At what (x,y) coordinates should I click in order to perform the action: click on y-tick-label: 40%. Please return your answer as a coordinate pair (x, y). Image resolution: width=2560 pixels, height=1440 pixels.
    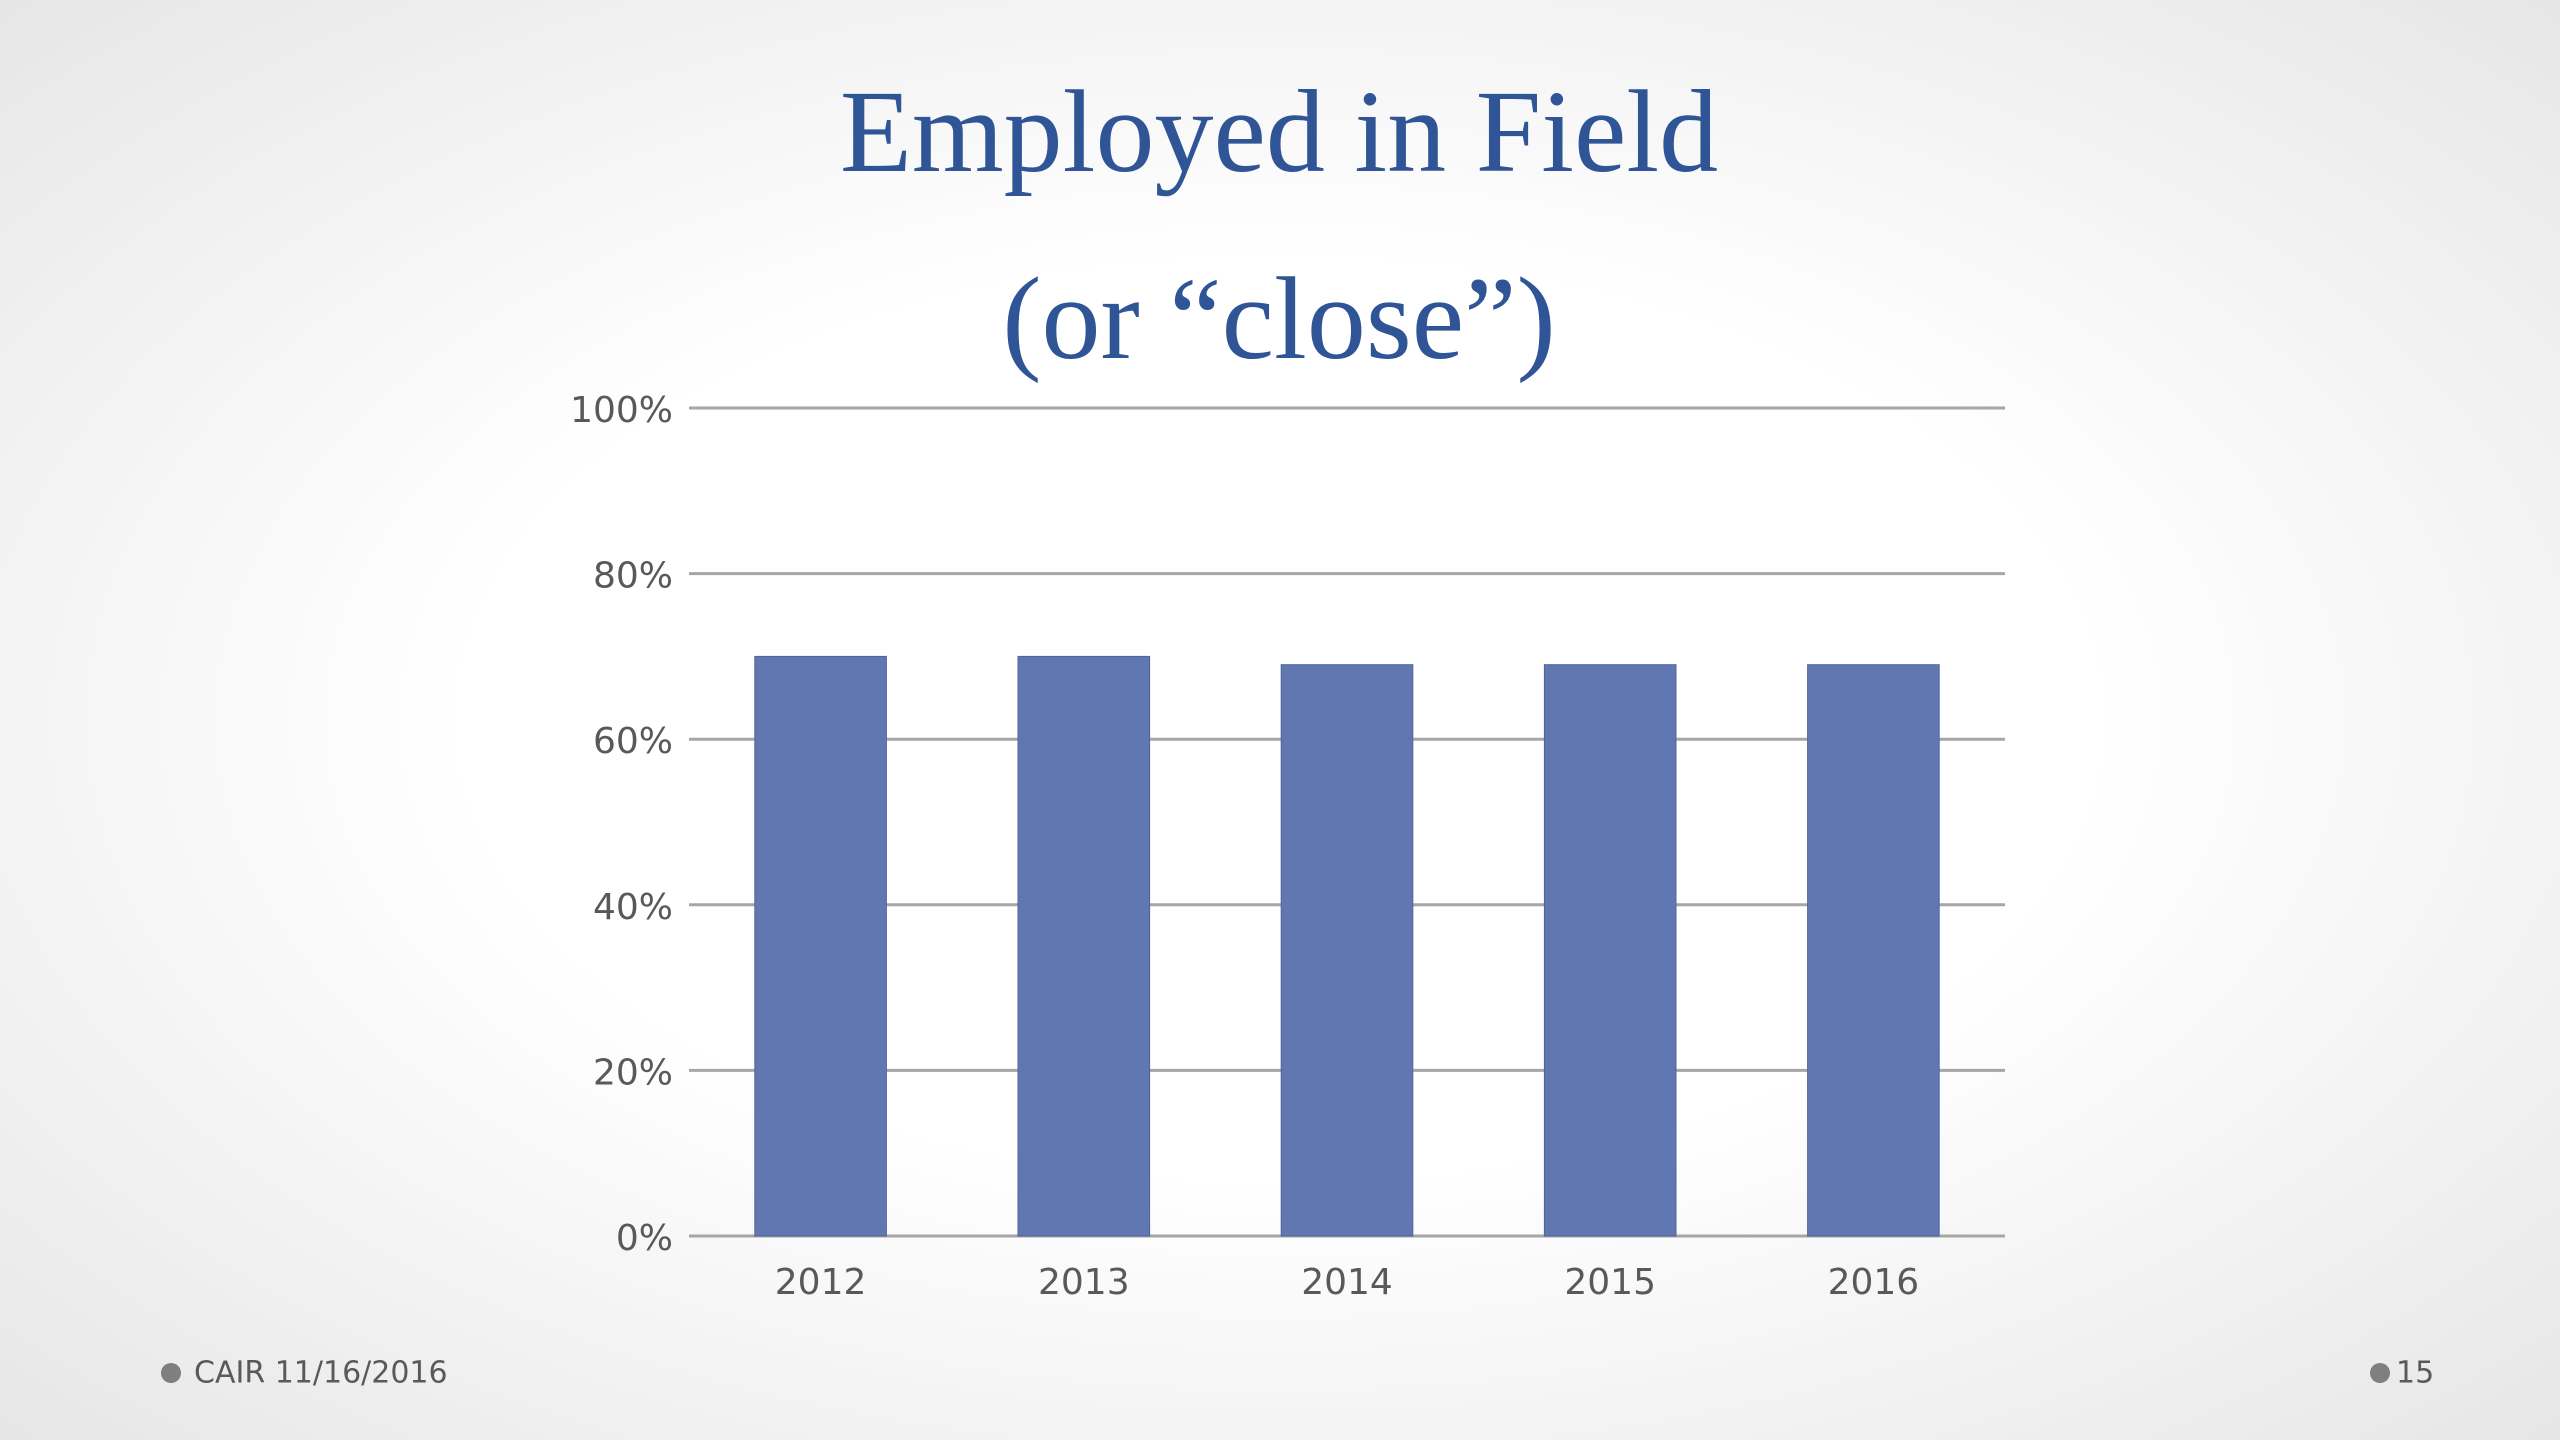
    Looking at the image, I should click on (633, 907).